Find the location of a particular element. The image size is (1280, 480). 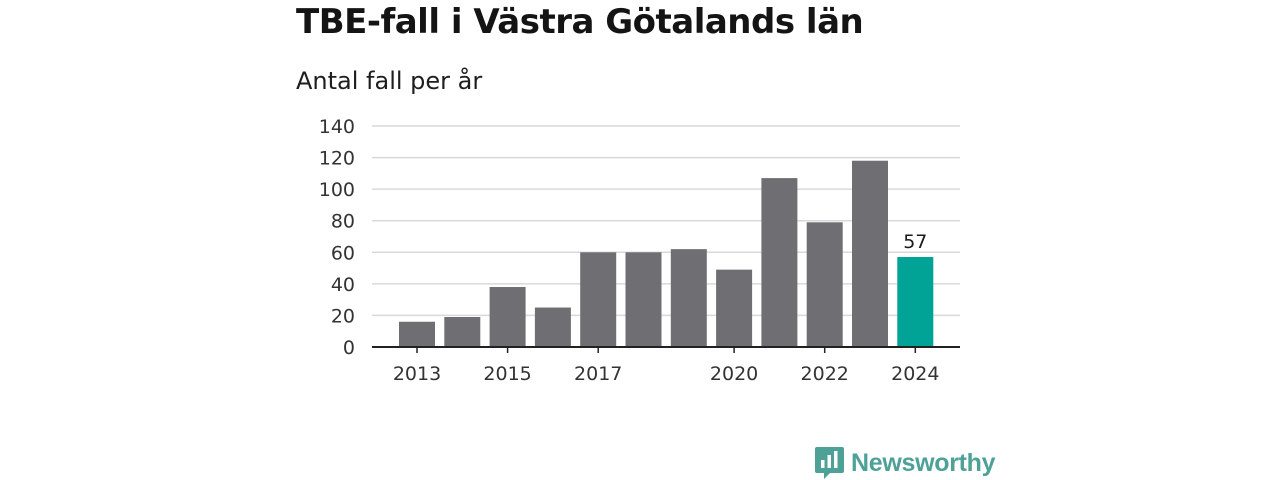

bar-2016 is located at coordinates (552, 327).